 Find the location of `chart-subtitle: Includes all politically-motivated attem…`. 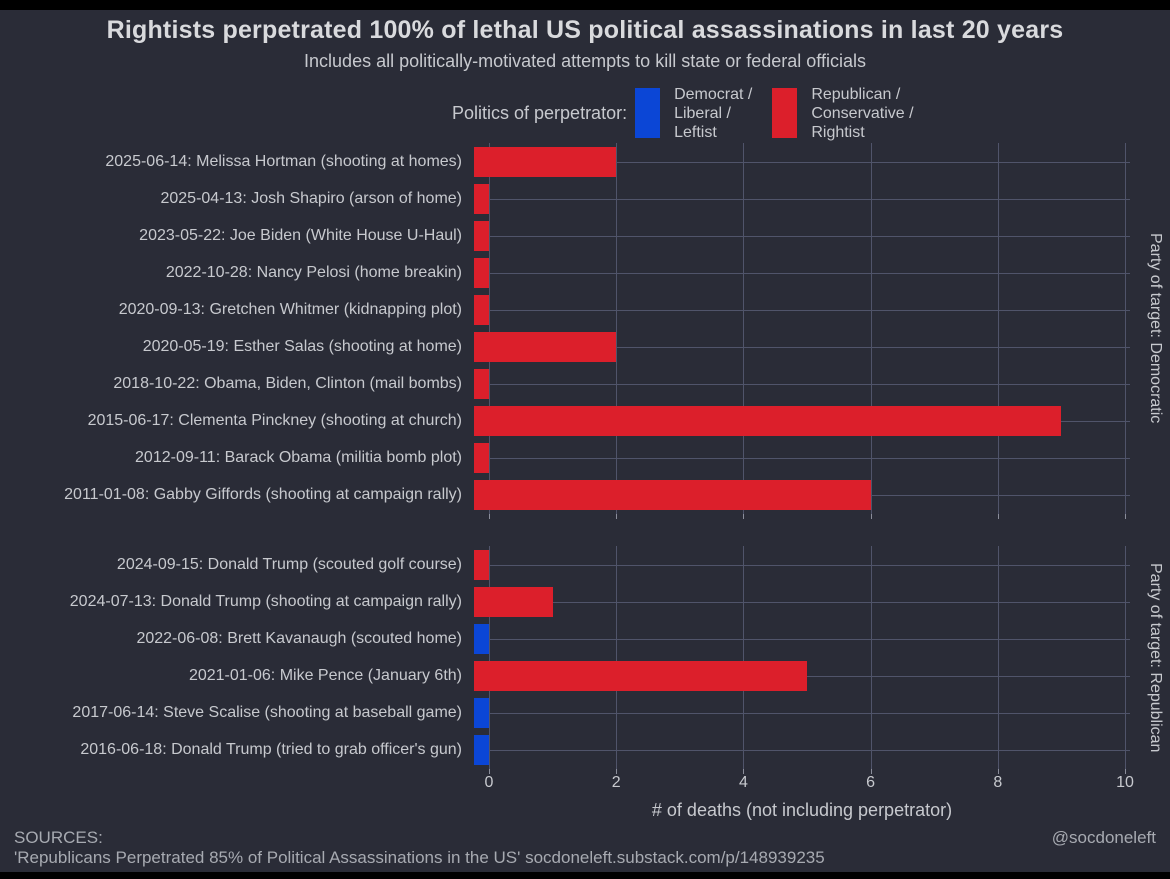

chart-subtitle: Includes all politically-motivated attem… is located at coordinates (585, 61).